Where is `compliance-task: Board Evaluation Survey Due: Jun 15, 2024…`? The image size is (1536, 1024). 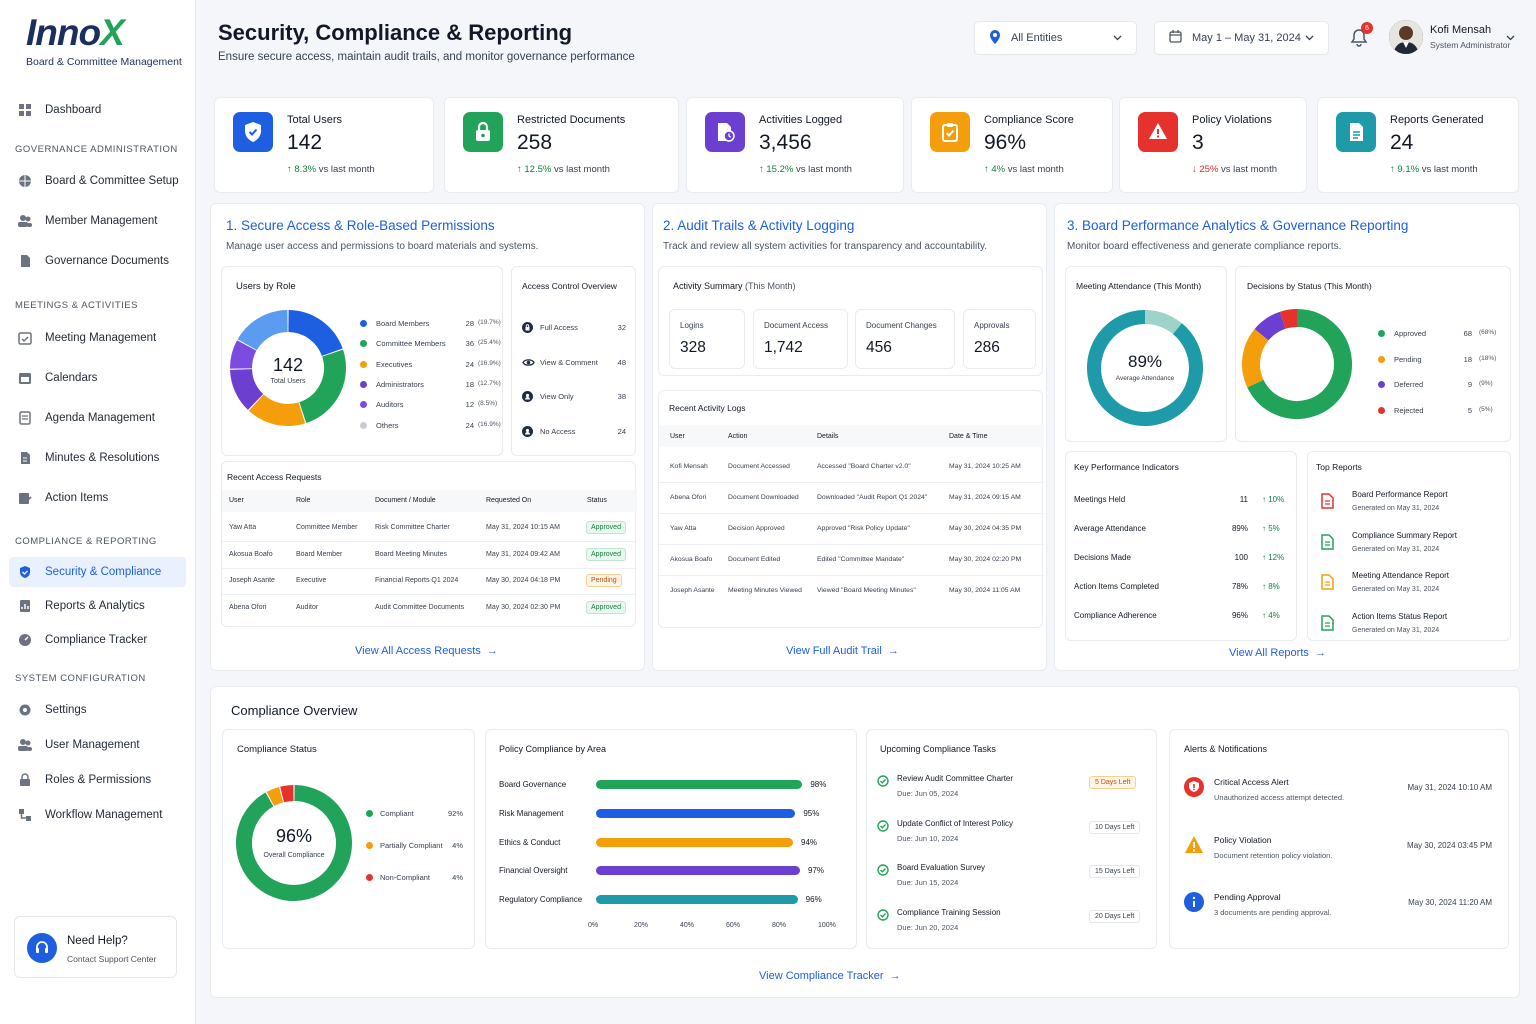 compliance-task: Board Evaluation Survey Due: Jun 15, 2024… is located at coordinates (1012, 880).